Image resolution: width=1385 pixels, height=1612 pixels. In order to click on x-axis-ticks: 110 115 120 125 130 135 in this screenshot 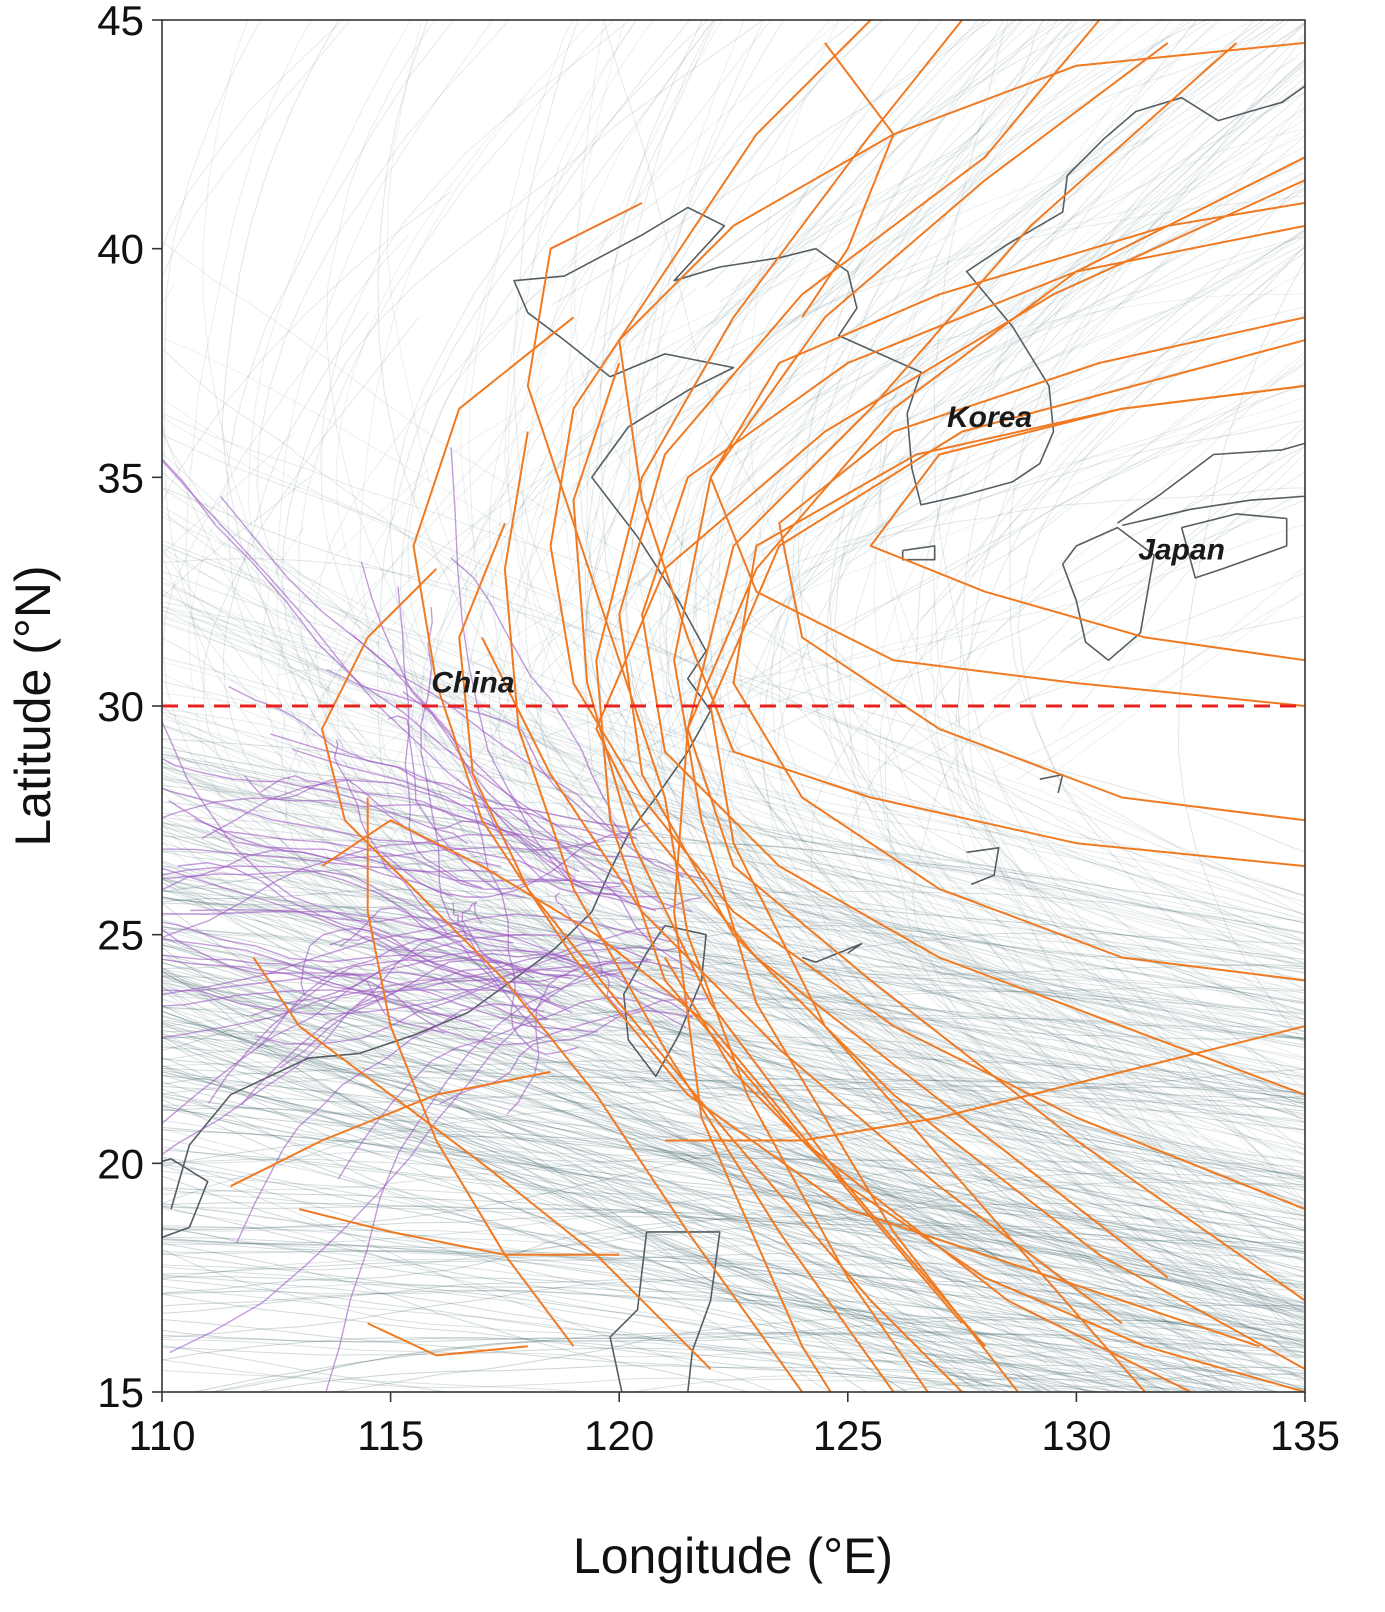, I will do `click(734, 1425)`.